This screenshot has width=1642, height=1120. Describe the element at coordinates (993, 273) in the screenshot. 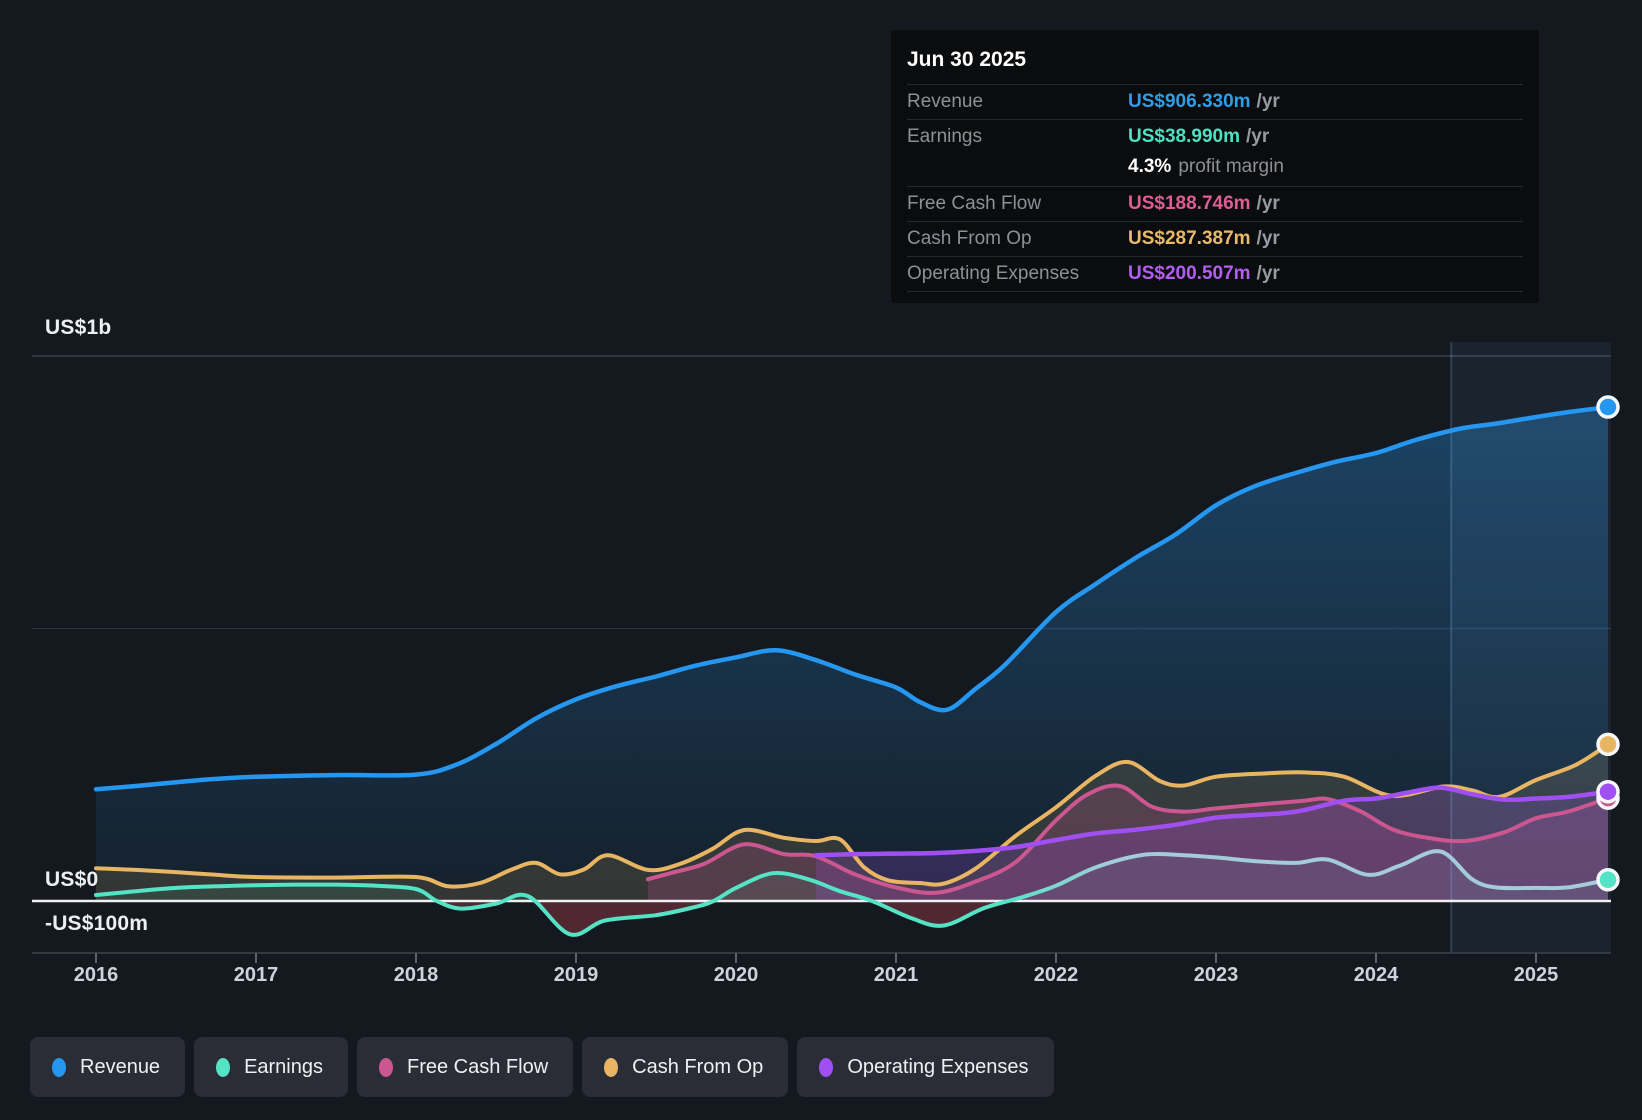

I see `tooltip-label: Operating Expenses` at that location.